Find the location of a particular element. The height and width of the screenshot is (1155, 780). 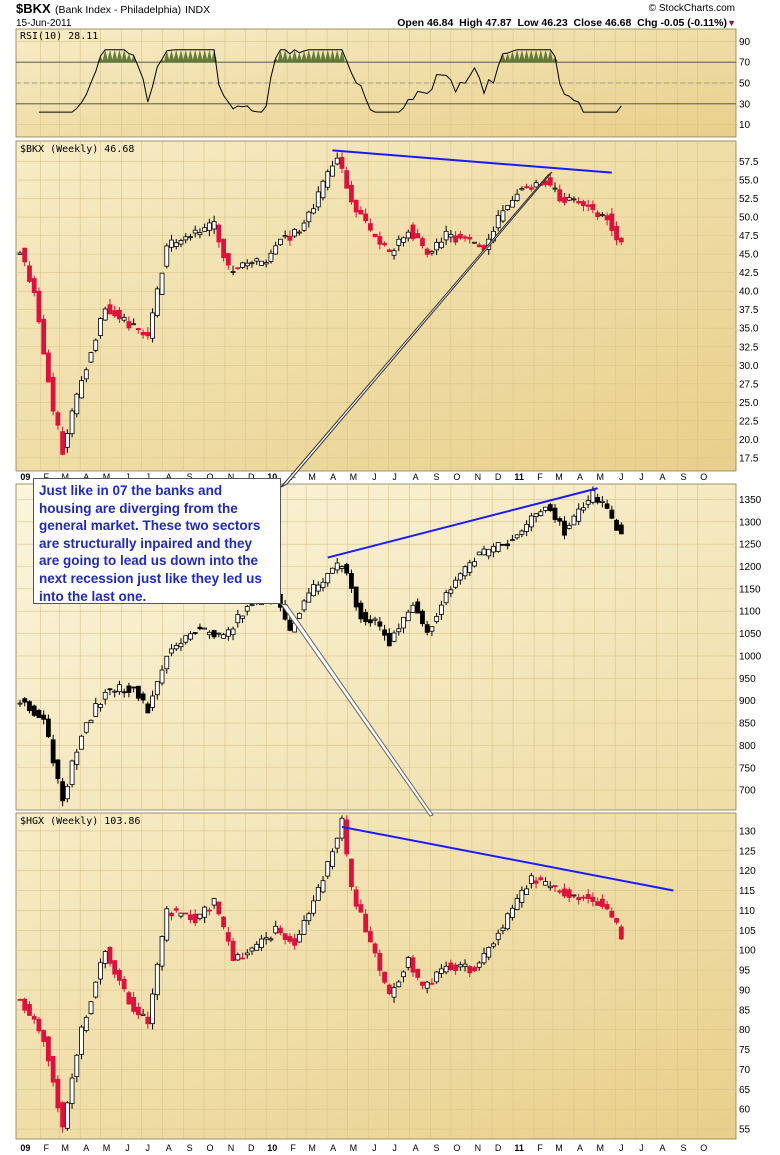

axis-tick-label: 50 is located at coordinates (745, 84).